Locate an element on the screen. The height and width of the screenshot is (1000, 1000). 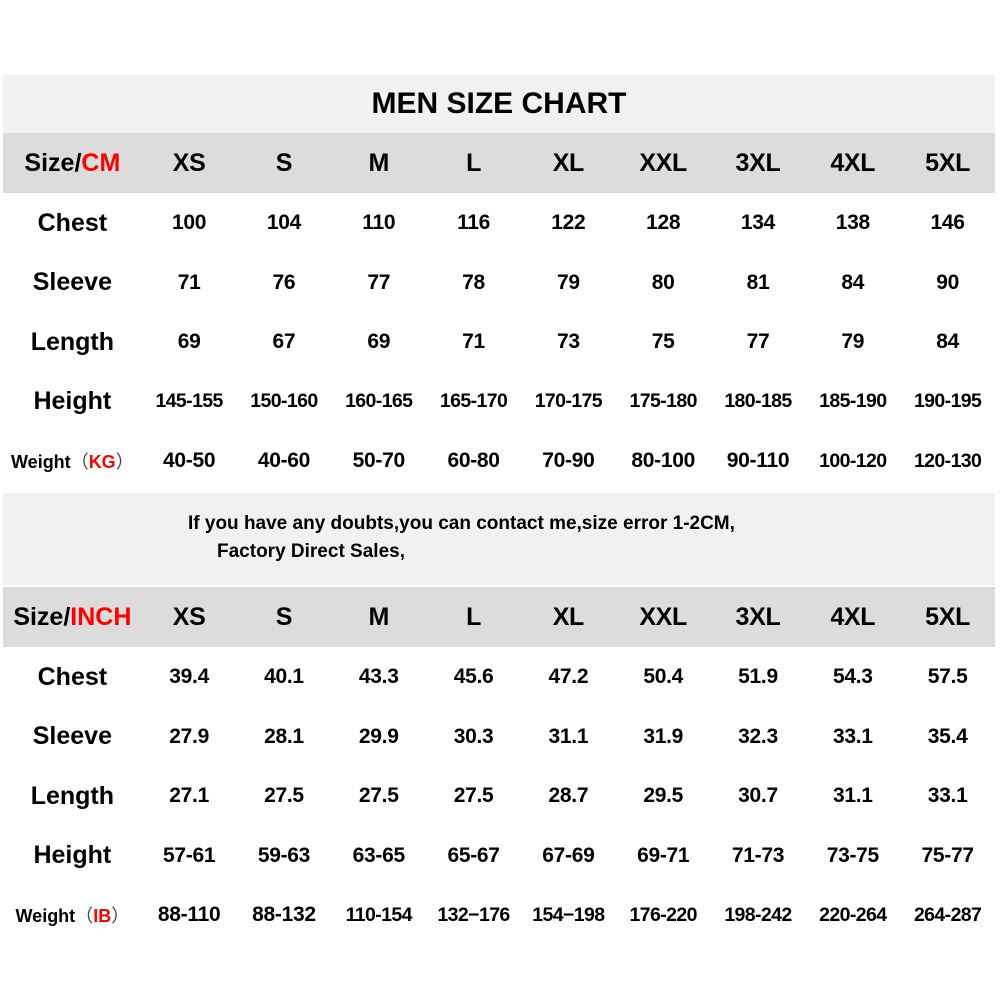
table-cell: 134 is located at coordinates (758, 222).